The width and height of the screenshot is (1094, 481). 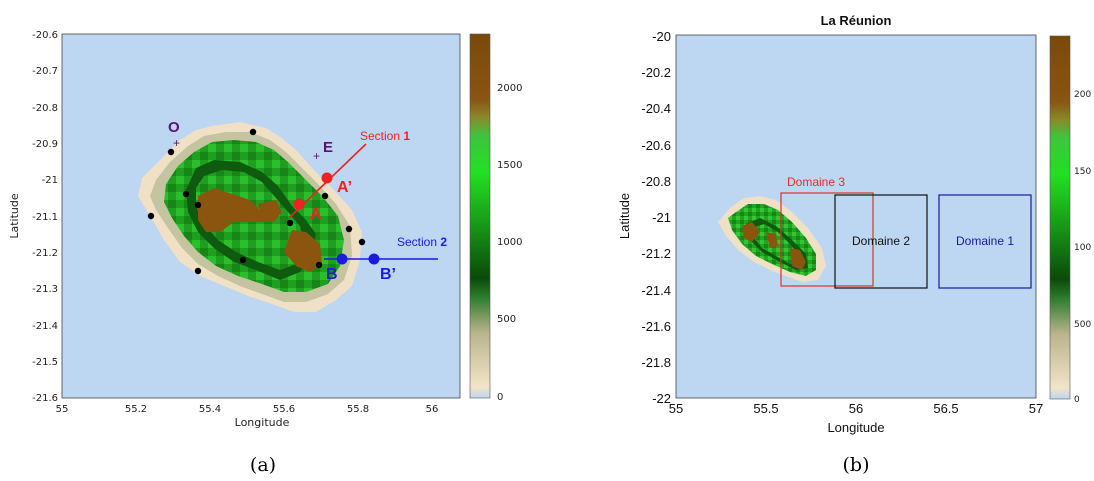 I want to click on domain-1-label: Domaine 1, so click(x=985, y=241).